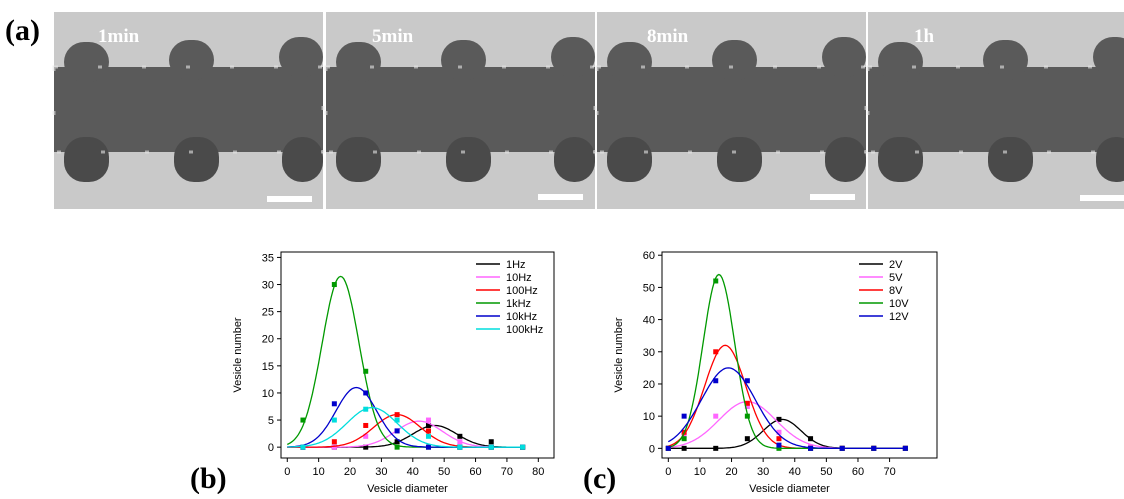  Describe the element at coordinates (519, 278) in the screenshot. I see `legend-label: 10Hz` at that location.